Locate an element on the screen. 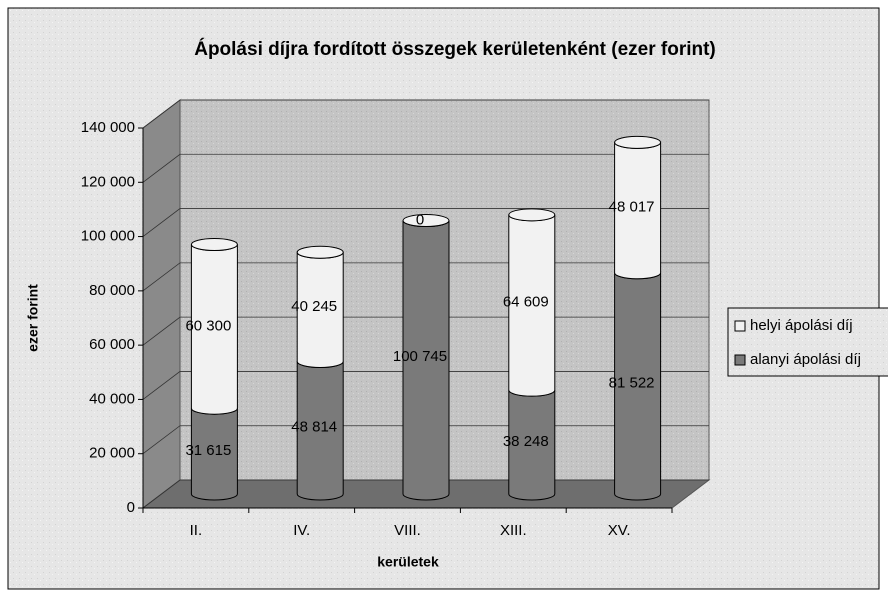  data-label: 100 745 is located at coordinates (420, 356).